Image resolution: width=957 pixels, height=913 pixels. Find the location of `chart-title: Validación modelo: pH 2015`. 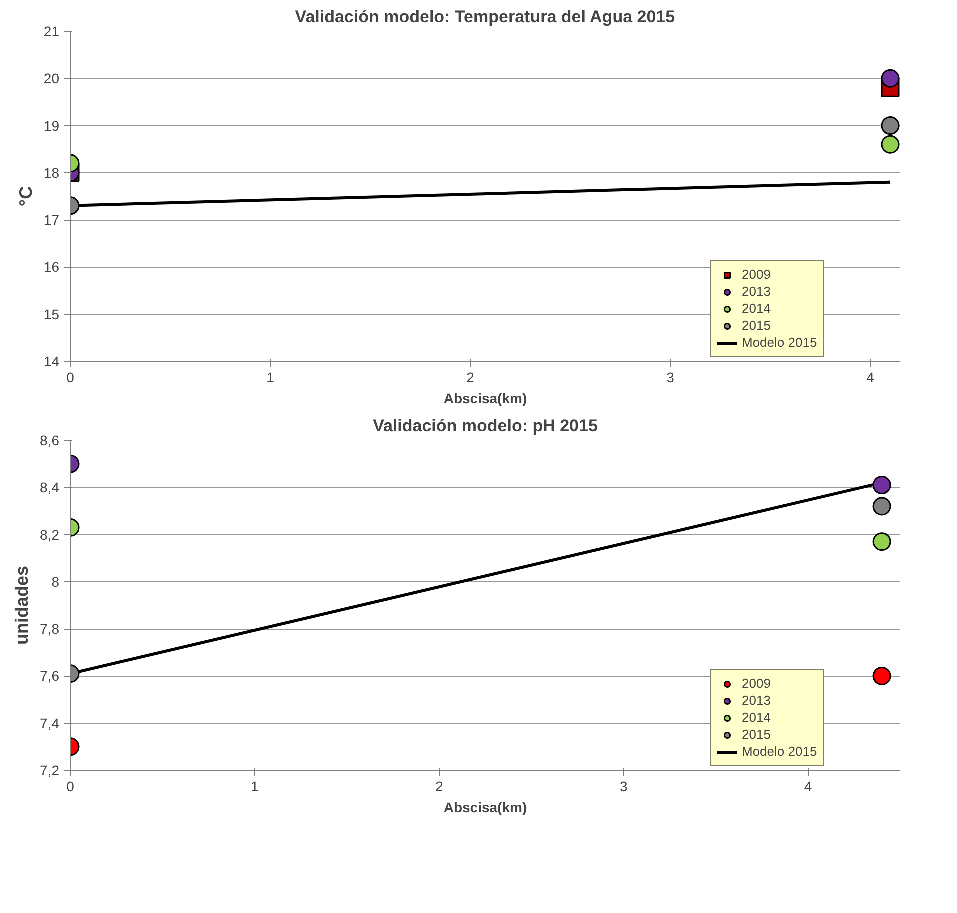

chart-title: Validación modelo: pH 2015 is located at coordinates (485, 426).